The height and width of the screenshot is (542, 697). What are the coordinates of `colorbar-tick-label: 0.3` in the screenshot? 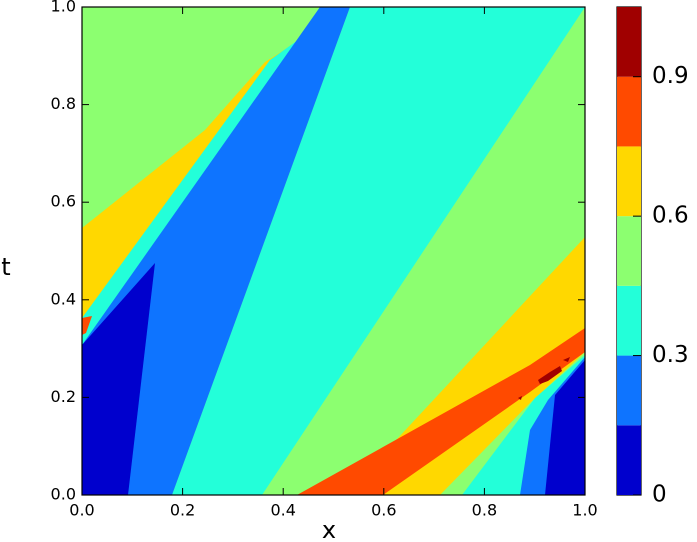 It's located at (670, 355).